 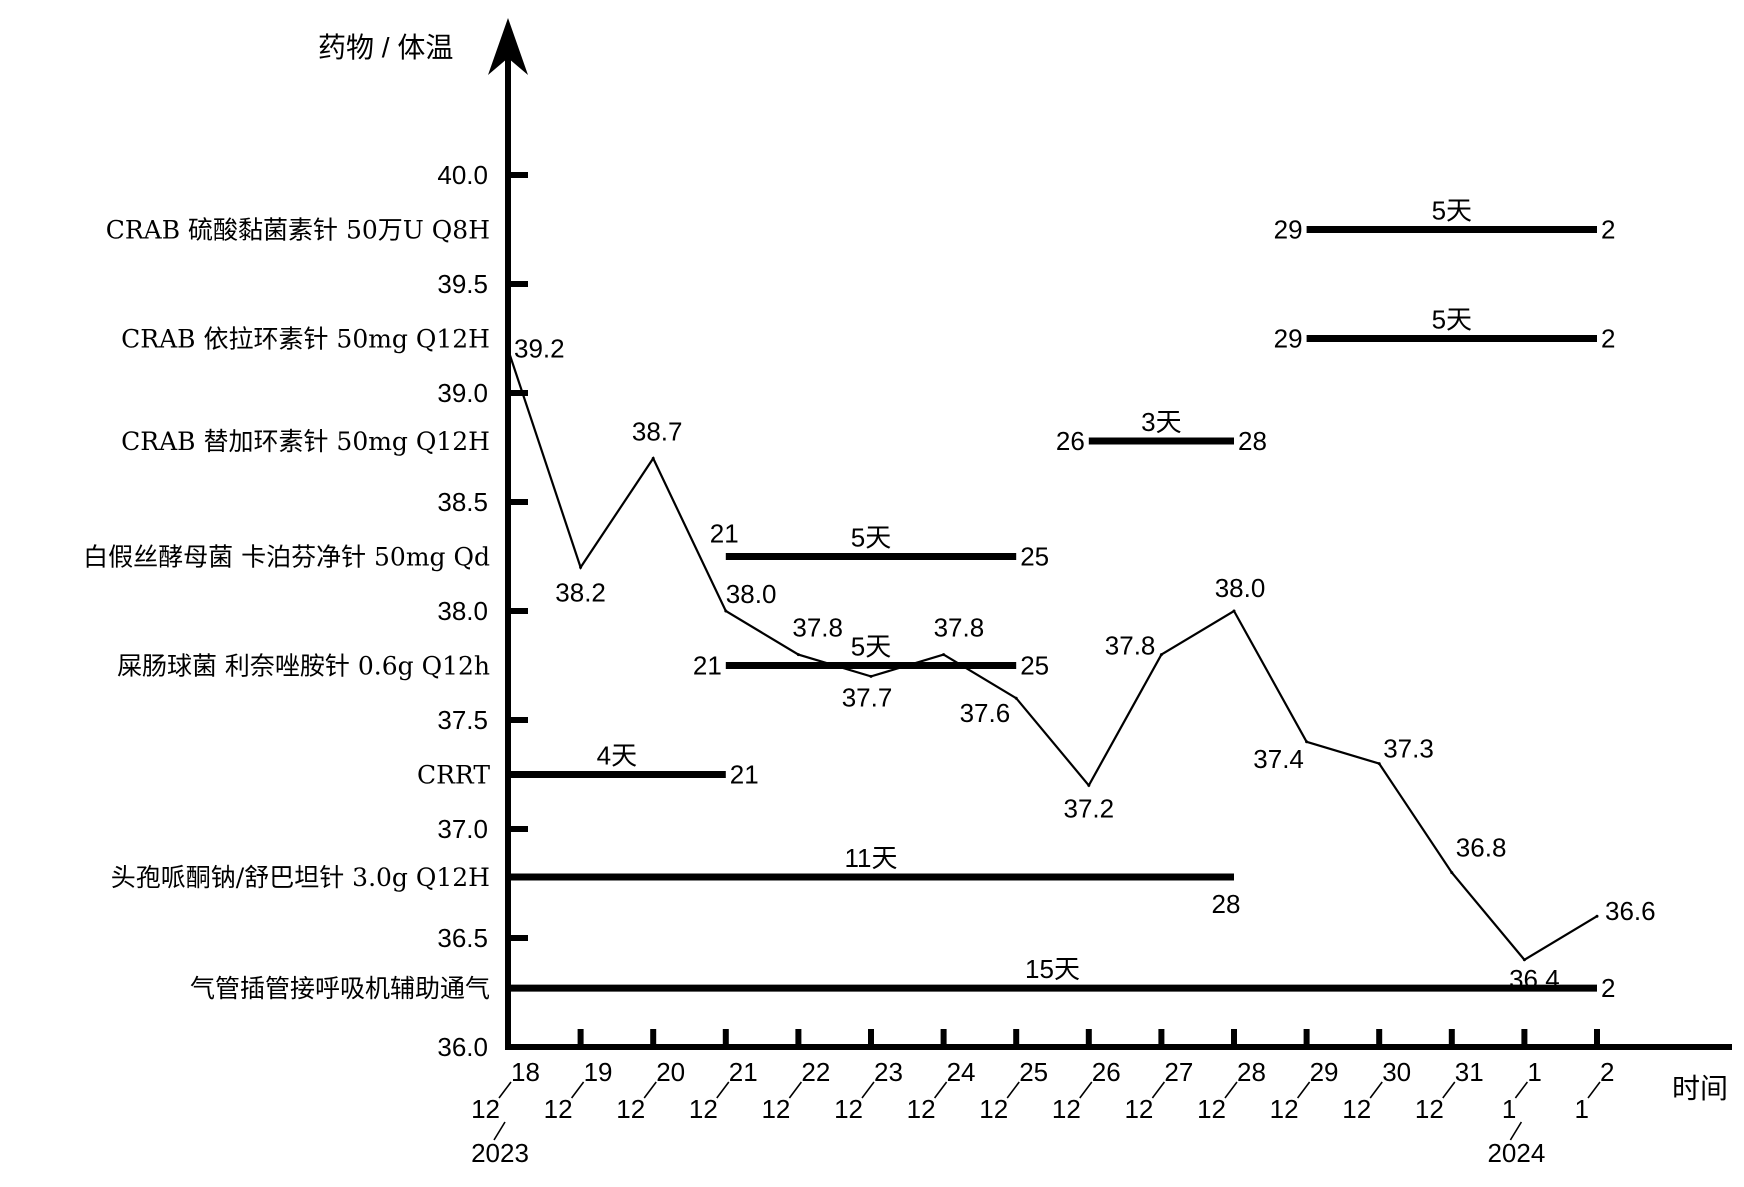 What do you see at coordinates (657, 431) in the screenshot?
I see `temperature-value-label: 38.7` at bounding box center [657, 431].